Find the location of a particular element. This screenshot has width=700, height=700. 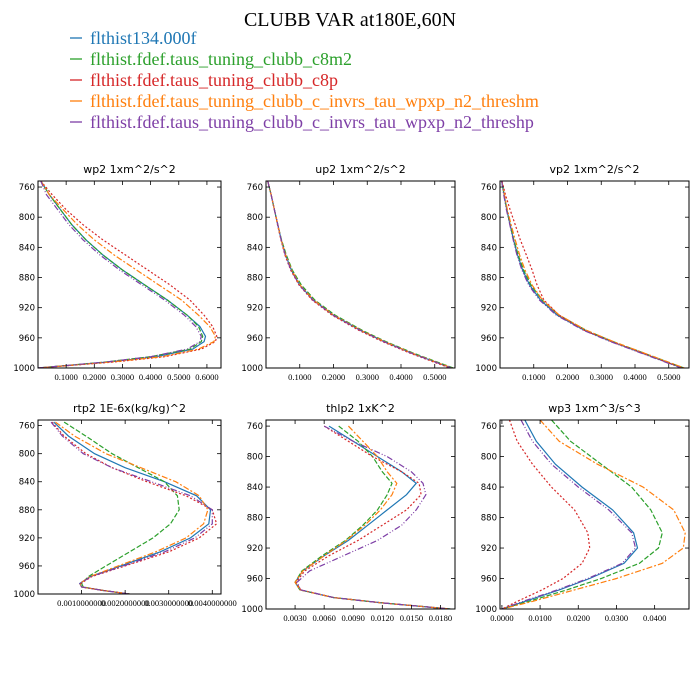

panel-title: thlp2 1xK^2 is located at coordinates (360, 408).